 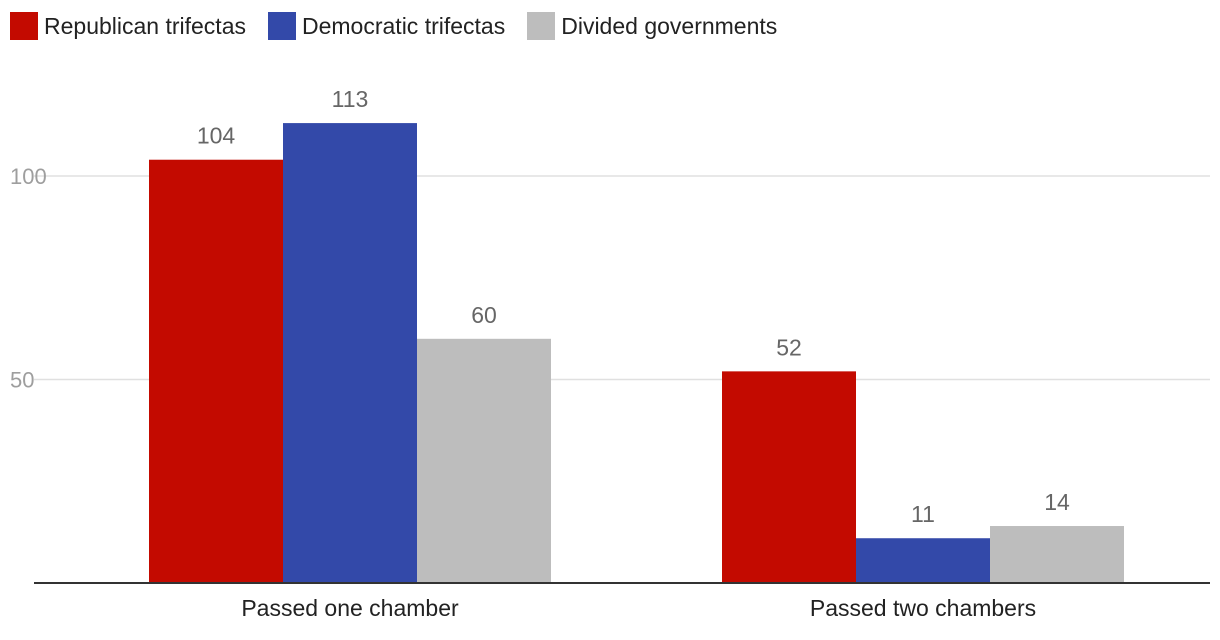 I want to click on category-label: Passed two chambers, so click(x=923, y=608).